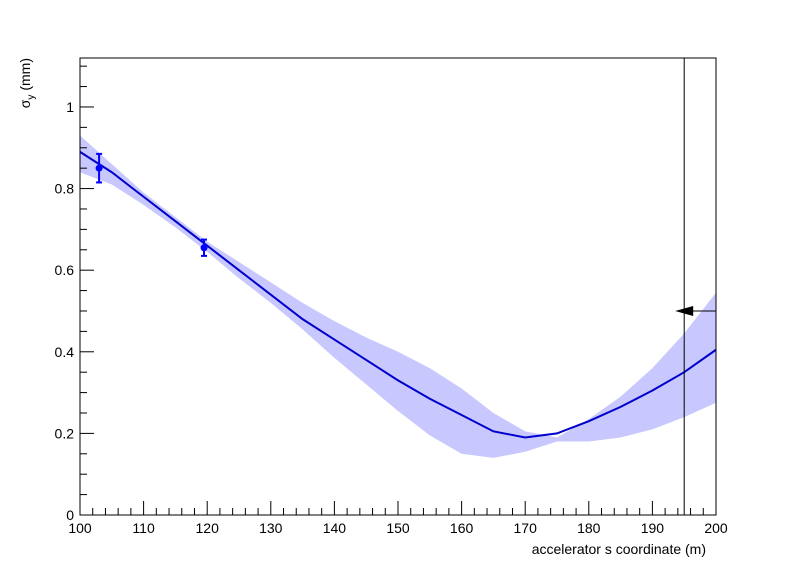 Image resolution: width=796 pixels, height=572 pixels. Describe the element at coordinates (695, 286) in the screenshot. I see `vertical-marker-layer` at that location.